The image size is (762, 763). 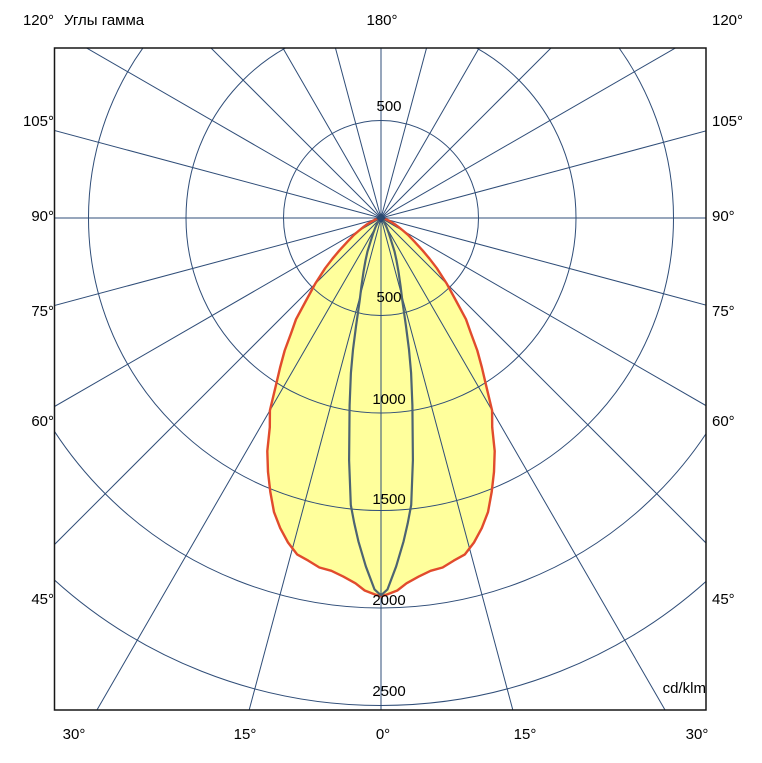 What do you see at coordinates (74, 734) in the screenshot?
I see `angle-label-bottom-30L: 30°` at bounding box center [74, 734].